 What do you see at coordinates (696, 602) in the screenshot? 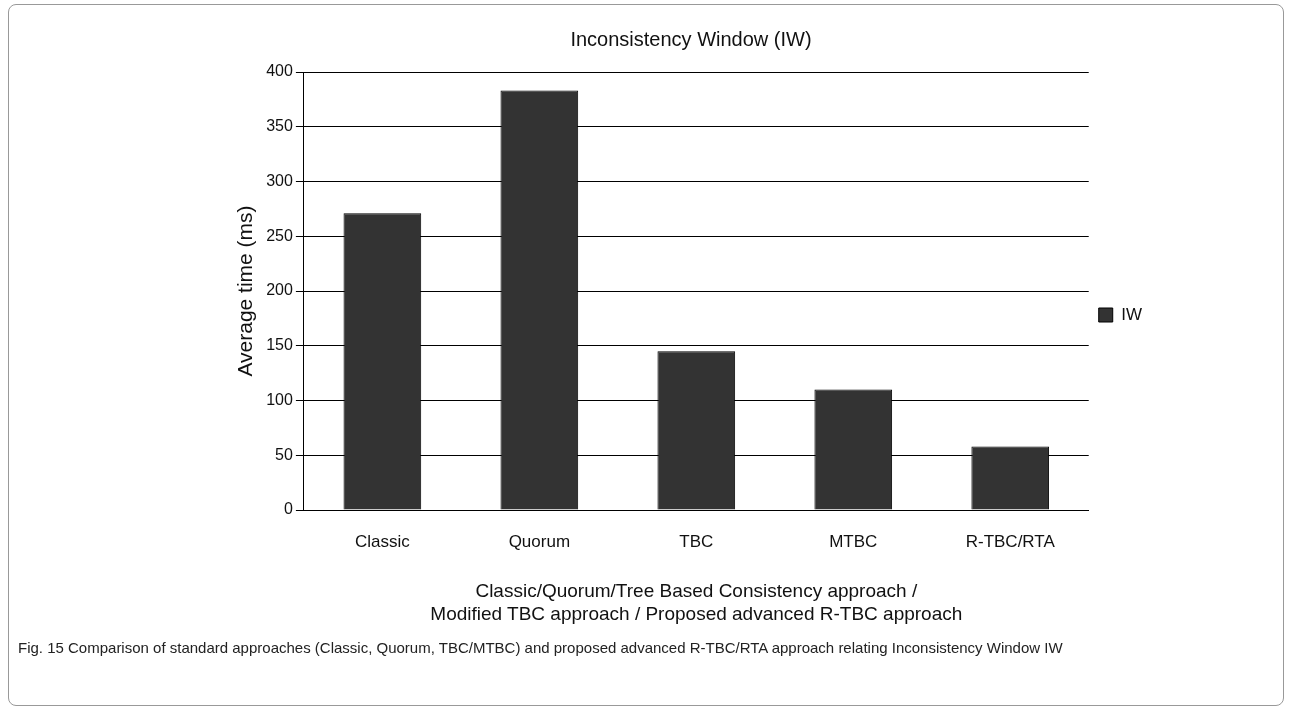
I see `x-axis-title: Classic/Quorum/Tree Based Consistency approach / Modified TBC approach / Proposed advanced R-TBC approach` at bounding box center [696, 602].